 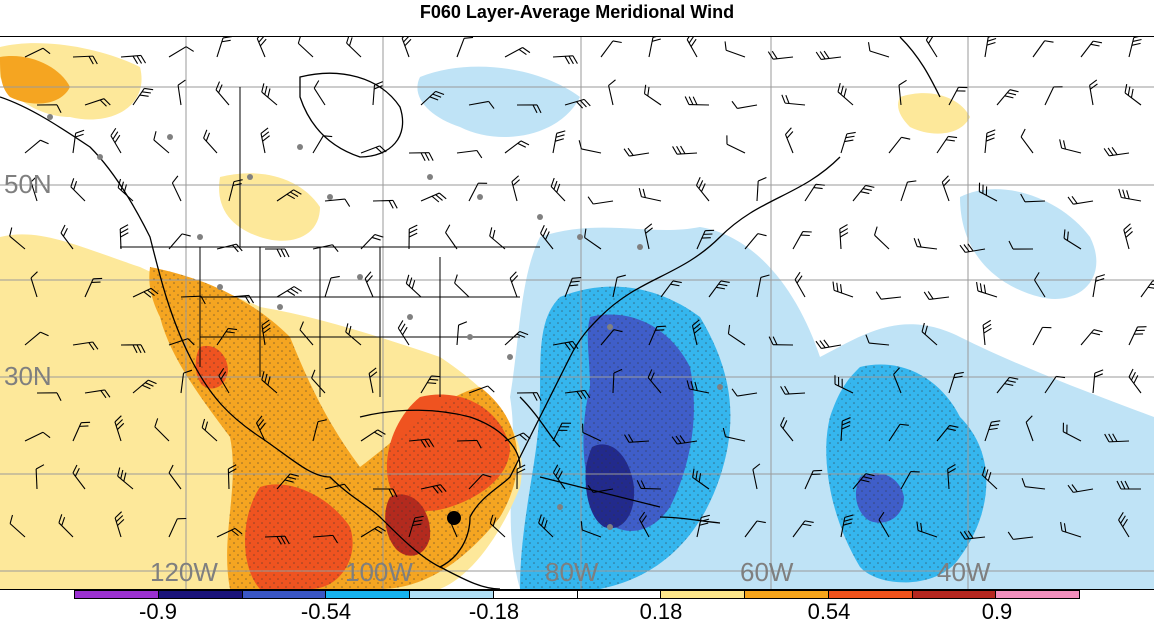 What do you see at coordinates (158, 612) in the screenshot?
I see `colorbar-label-neg-0-9: -0.9` at bounding box center [158, 612].